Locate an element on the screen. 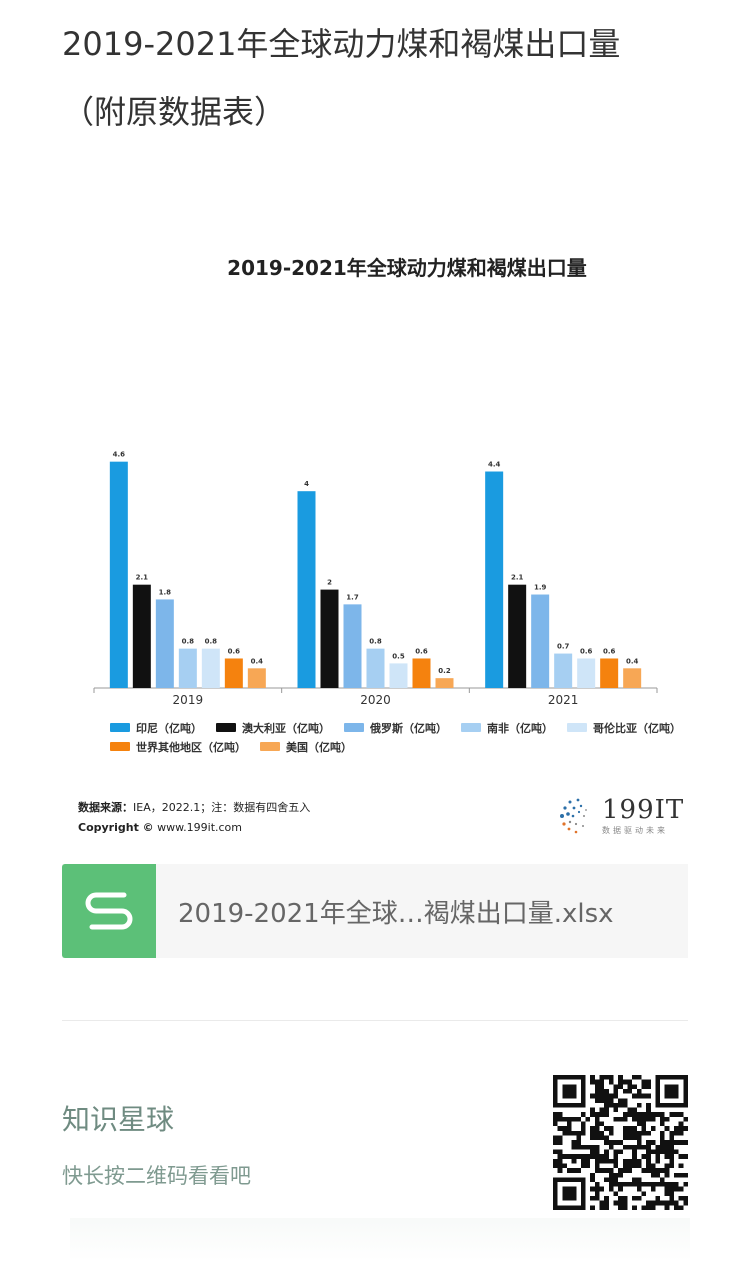 Image resolution: width=750 pixels, height=1261 pixels. qr-code is located at coordinates (620, 1142).